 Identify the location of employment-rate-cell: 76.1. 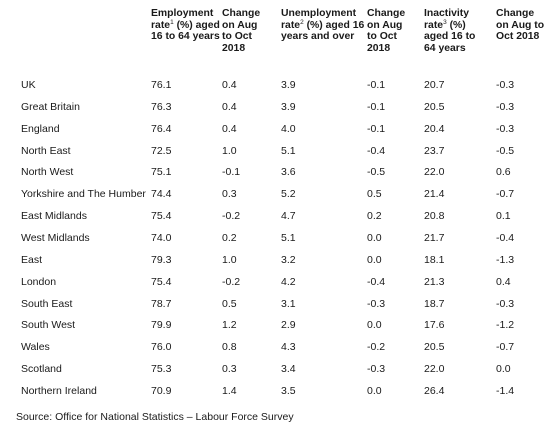
(161, 85).